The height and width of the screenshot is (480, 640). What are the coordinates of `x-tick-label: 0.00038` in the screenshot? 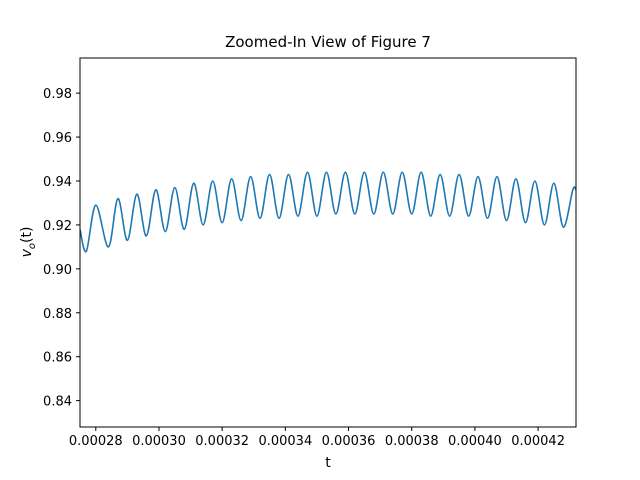 It's located at (412, 441).